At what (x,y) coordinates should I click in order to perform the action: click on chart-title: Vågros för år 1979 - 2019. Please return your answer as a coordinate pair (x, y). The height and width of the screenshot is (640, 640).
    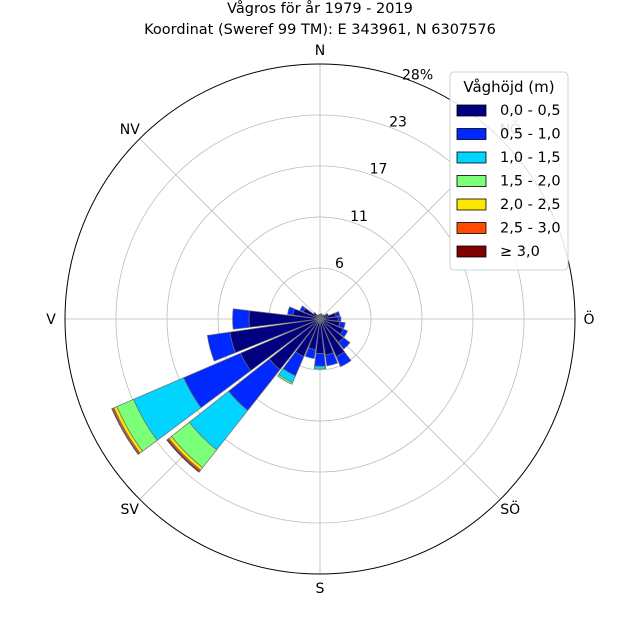
    Looking at the image, I should click on (320, 8).